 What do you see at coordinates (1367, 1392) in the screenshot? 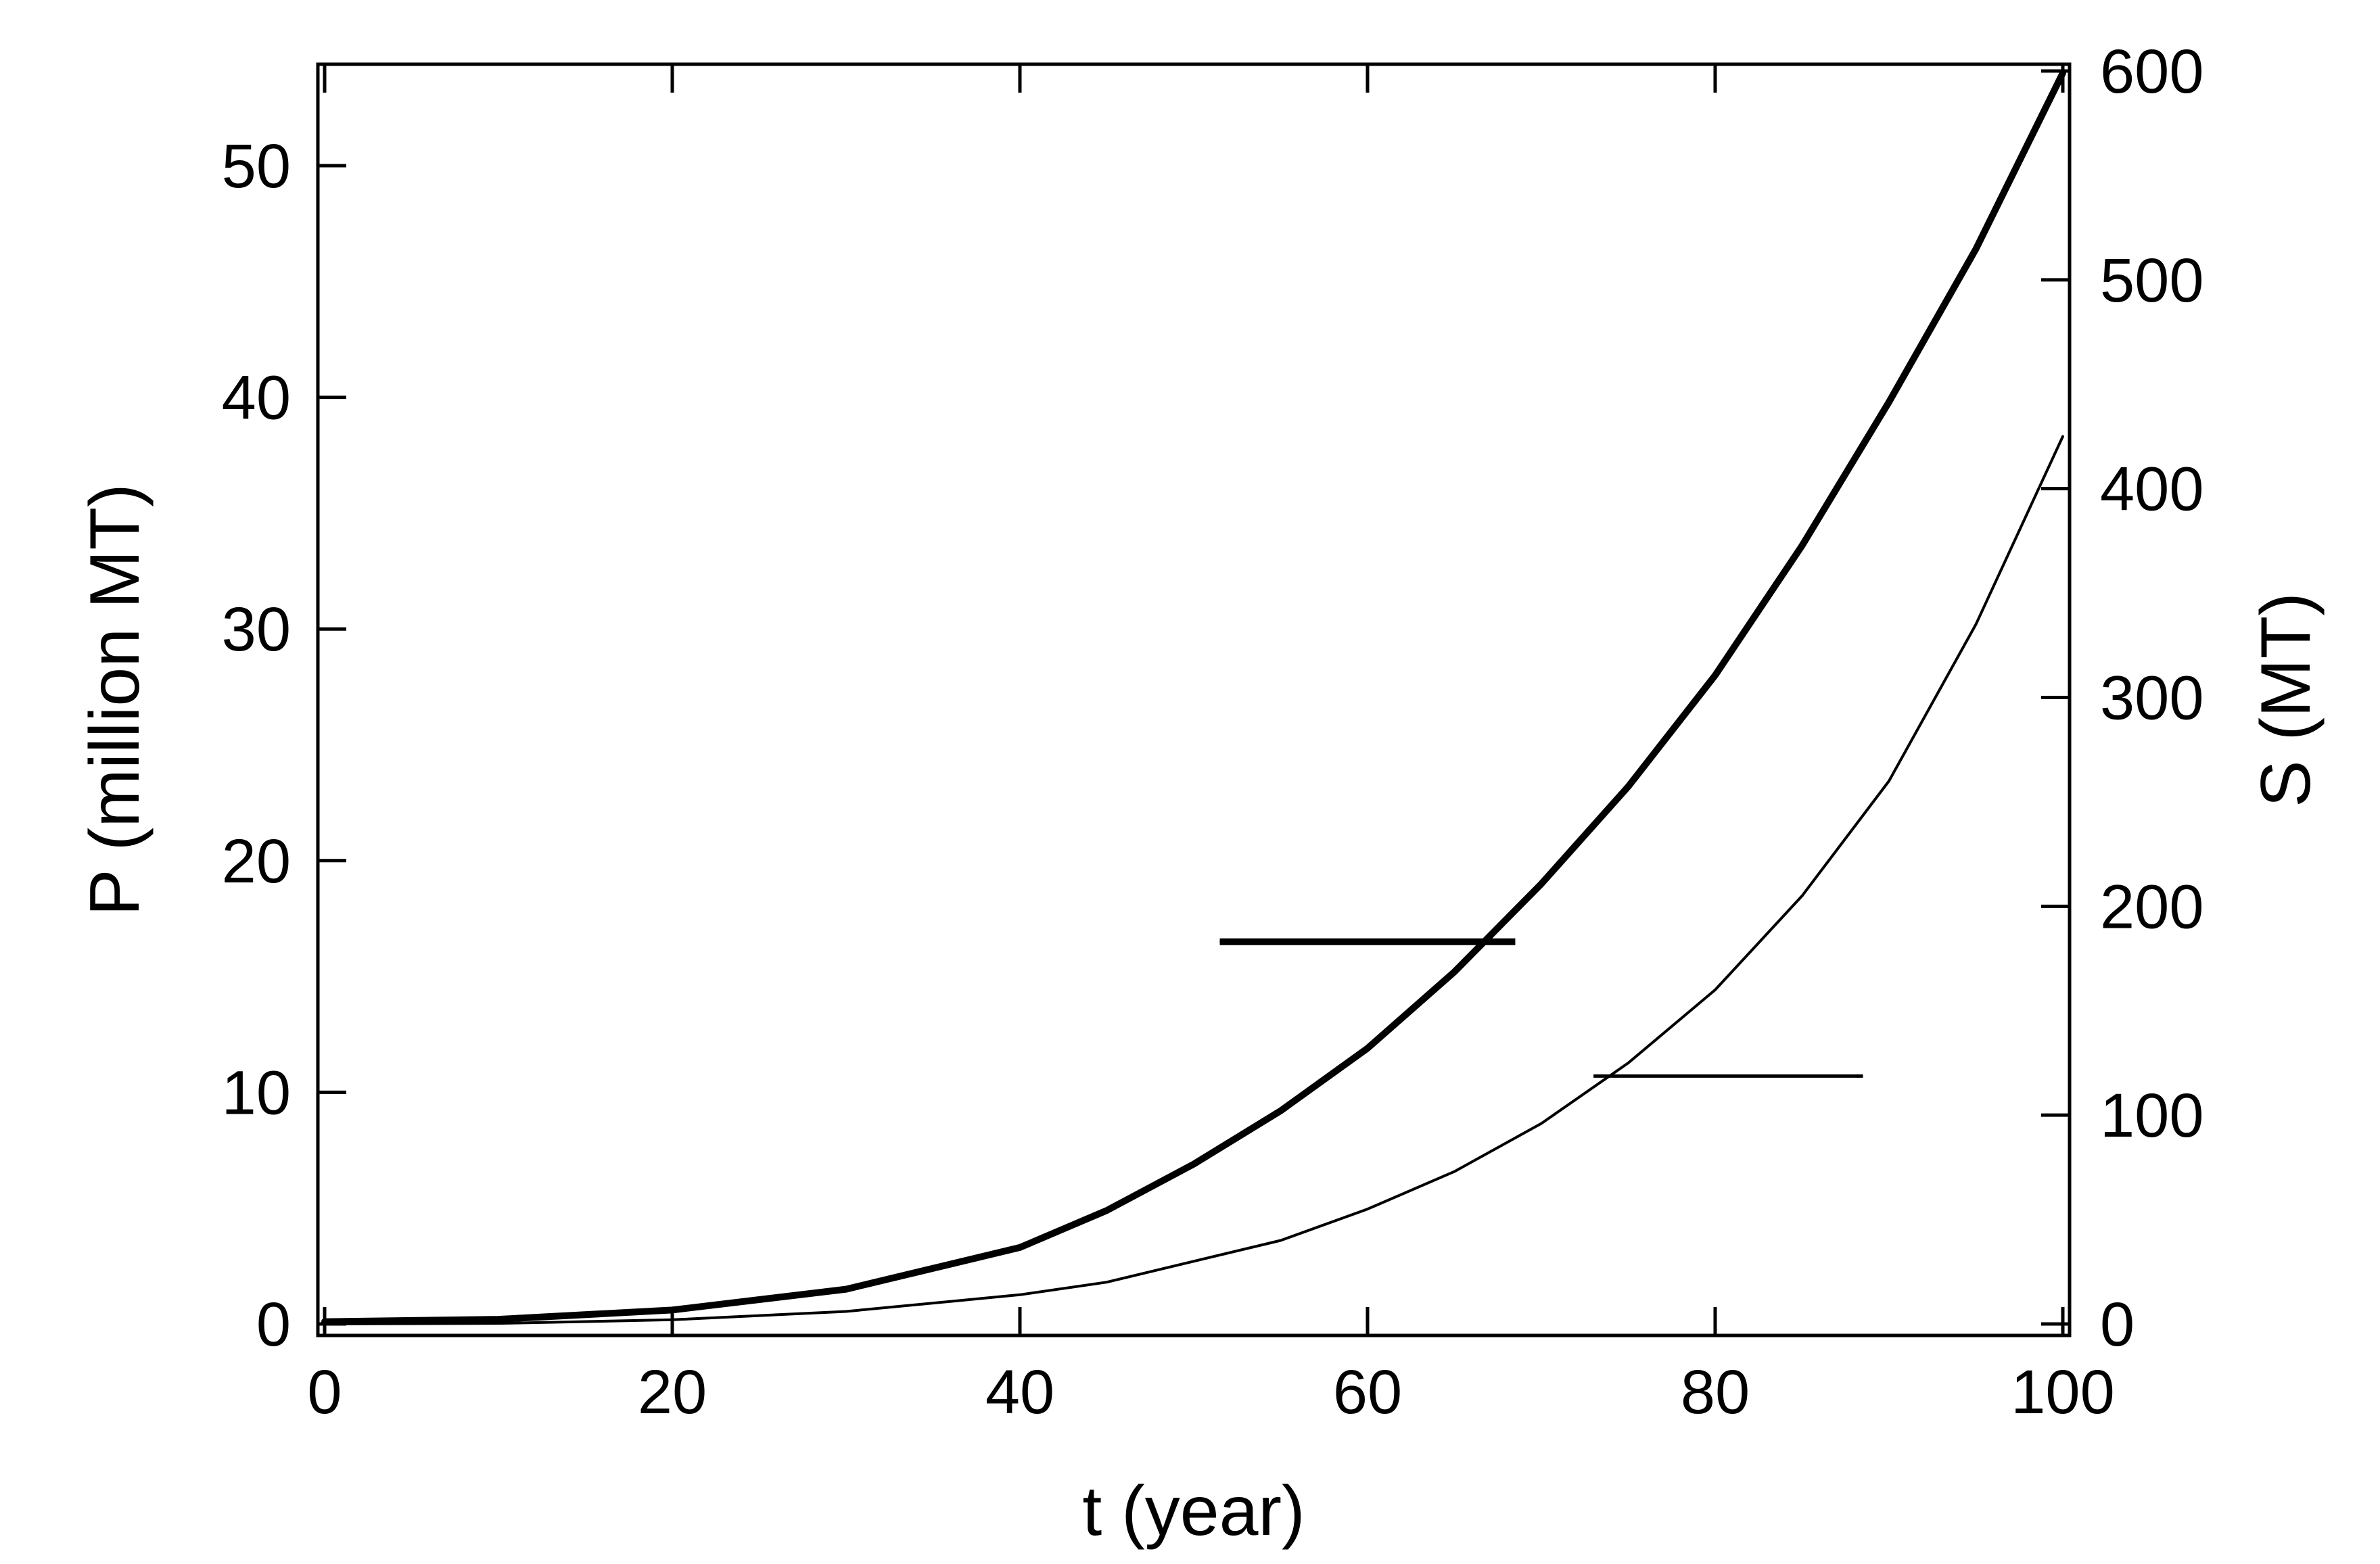
I see `x-tick-label: 60` at bounding box center [1367, 1392].